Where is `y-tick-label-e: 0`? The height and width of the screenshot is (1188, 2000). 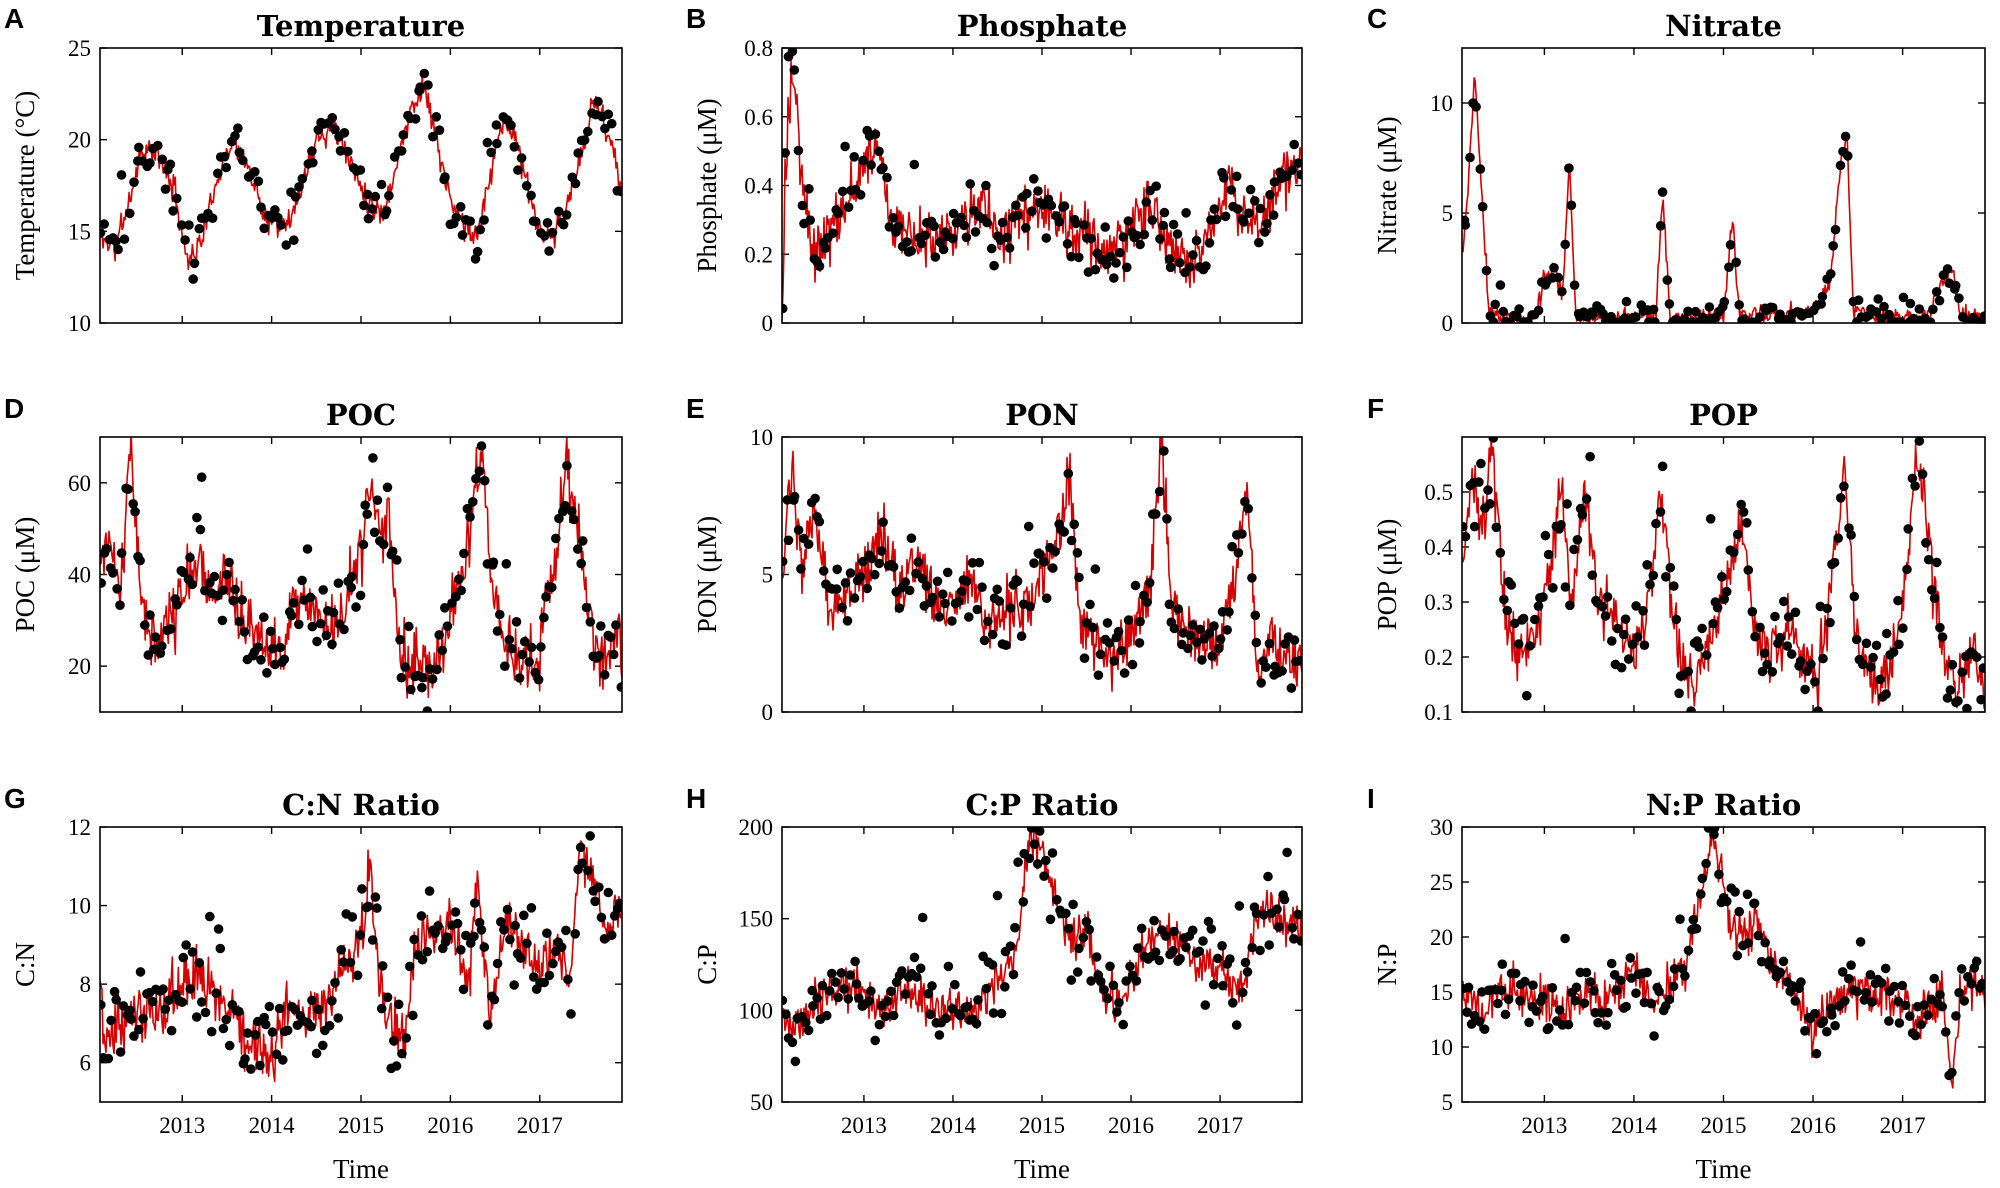
y-tick-label-e: 0 is located at coordinates (768, 712).